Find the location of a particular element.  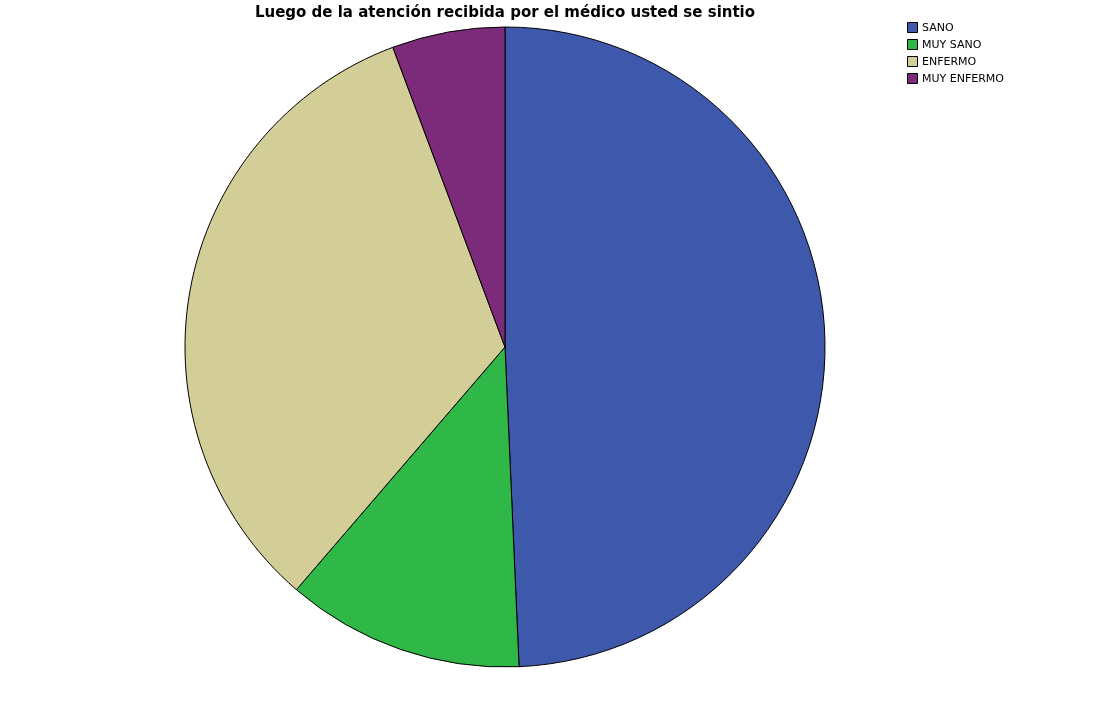

legend-label: MUY SANO is located at coordinates (952, 44).